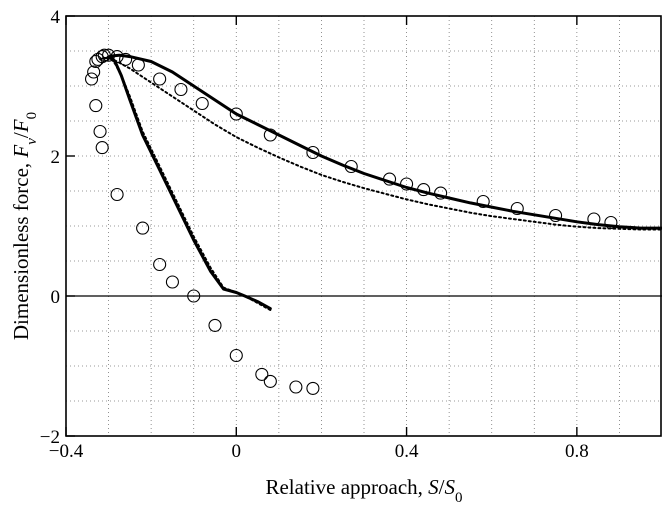  Describe the element at coordinates (577, 451) in the screenshot. I see `x-tick-label: 0.8` at that location.